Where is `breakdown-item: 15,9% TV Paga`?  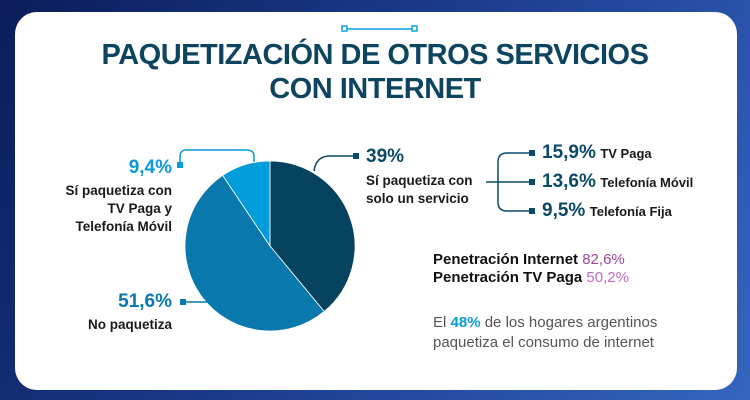
breakdown-item: 15,9% TV Paga is located at coordinates (597, 153).